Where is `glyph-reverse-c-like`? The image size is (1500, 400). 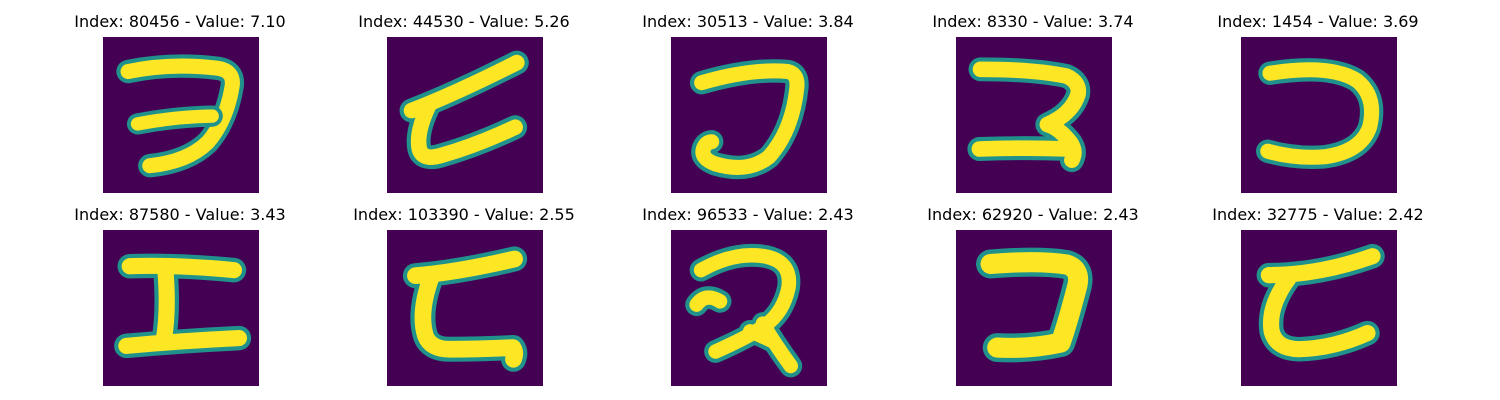
glyph-reverse-c-like is located at coordinates (1319, 115).